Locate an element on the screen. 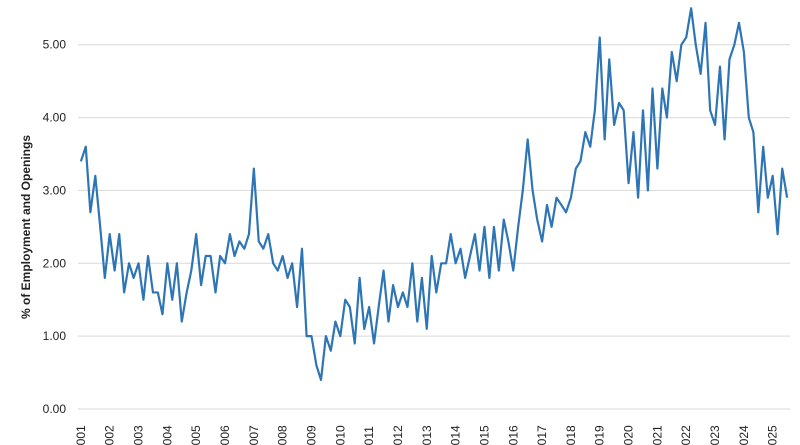  x-tick-label: 2017 is located at coordinates (542, 435).